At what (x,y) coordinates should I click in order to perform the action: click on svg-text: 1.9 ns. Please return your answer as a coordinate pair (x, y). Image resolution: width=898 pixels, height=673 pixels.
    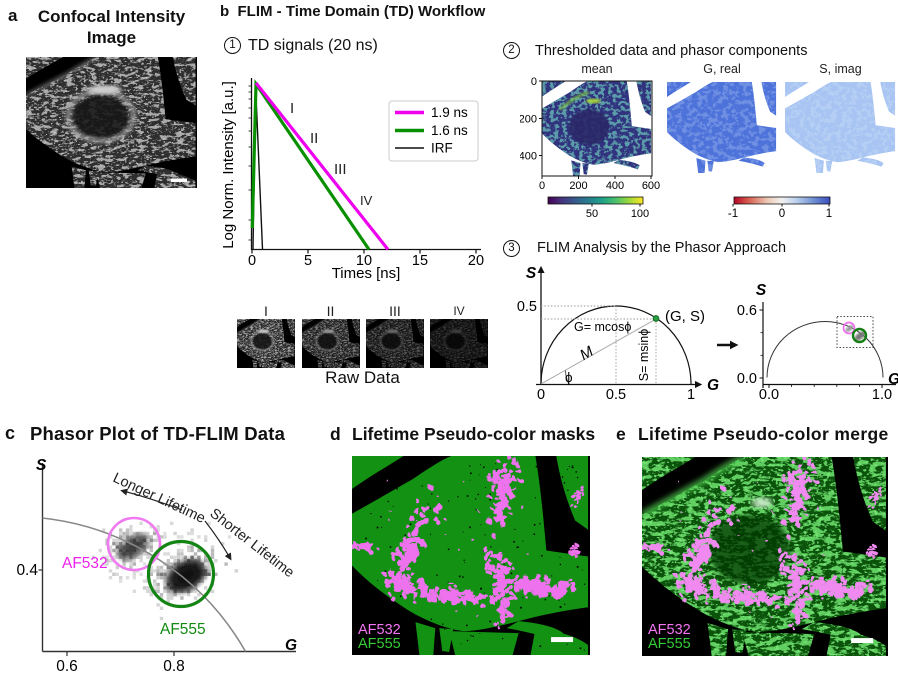
    Looking at the image, I should click on (449, 112).